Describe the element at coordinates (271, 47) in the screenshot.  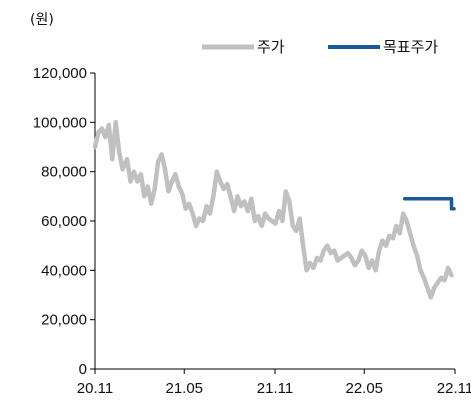
I see `legend-label-price: 주가` at that location.